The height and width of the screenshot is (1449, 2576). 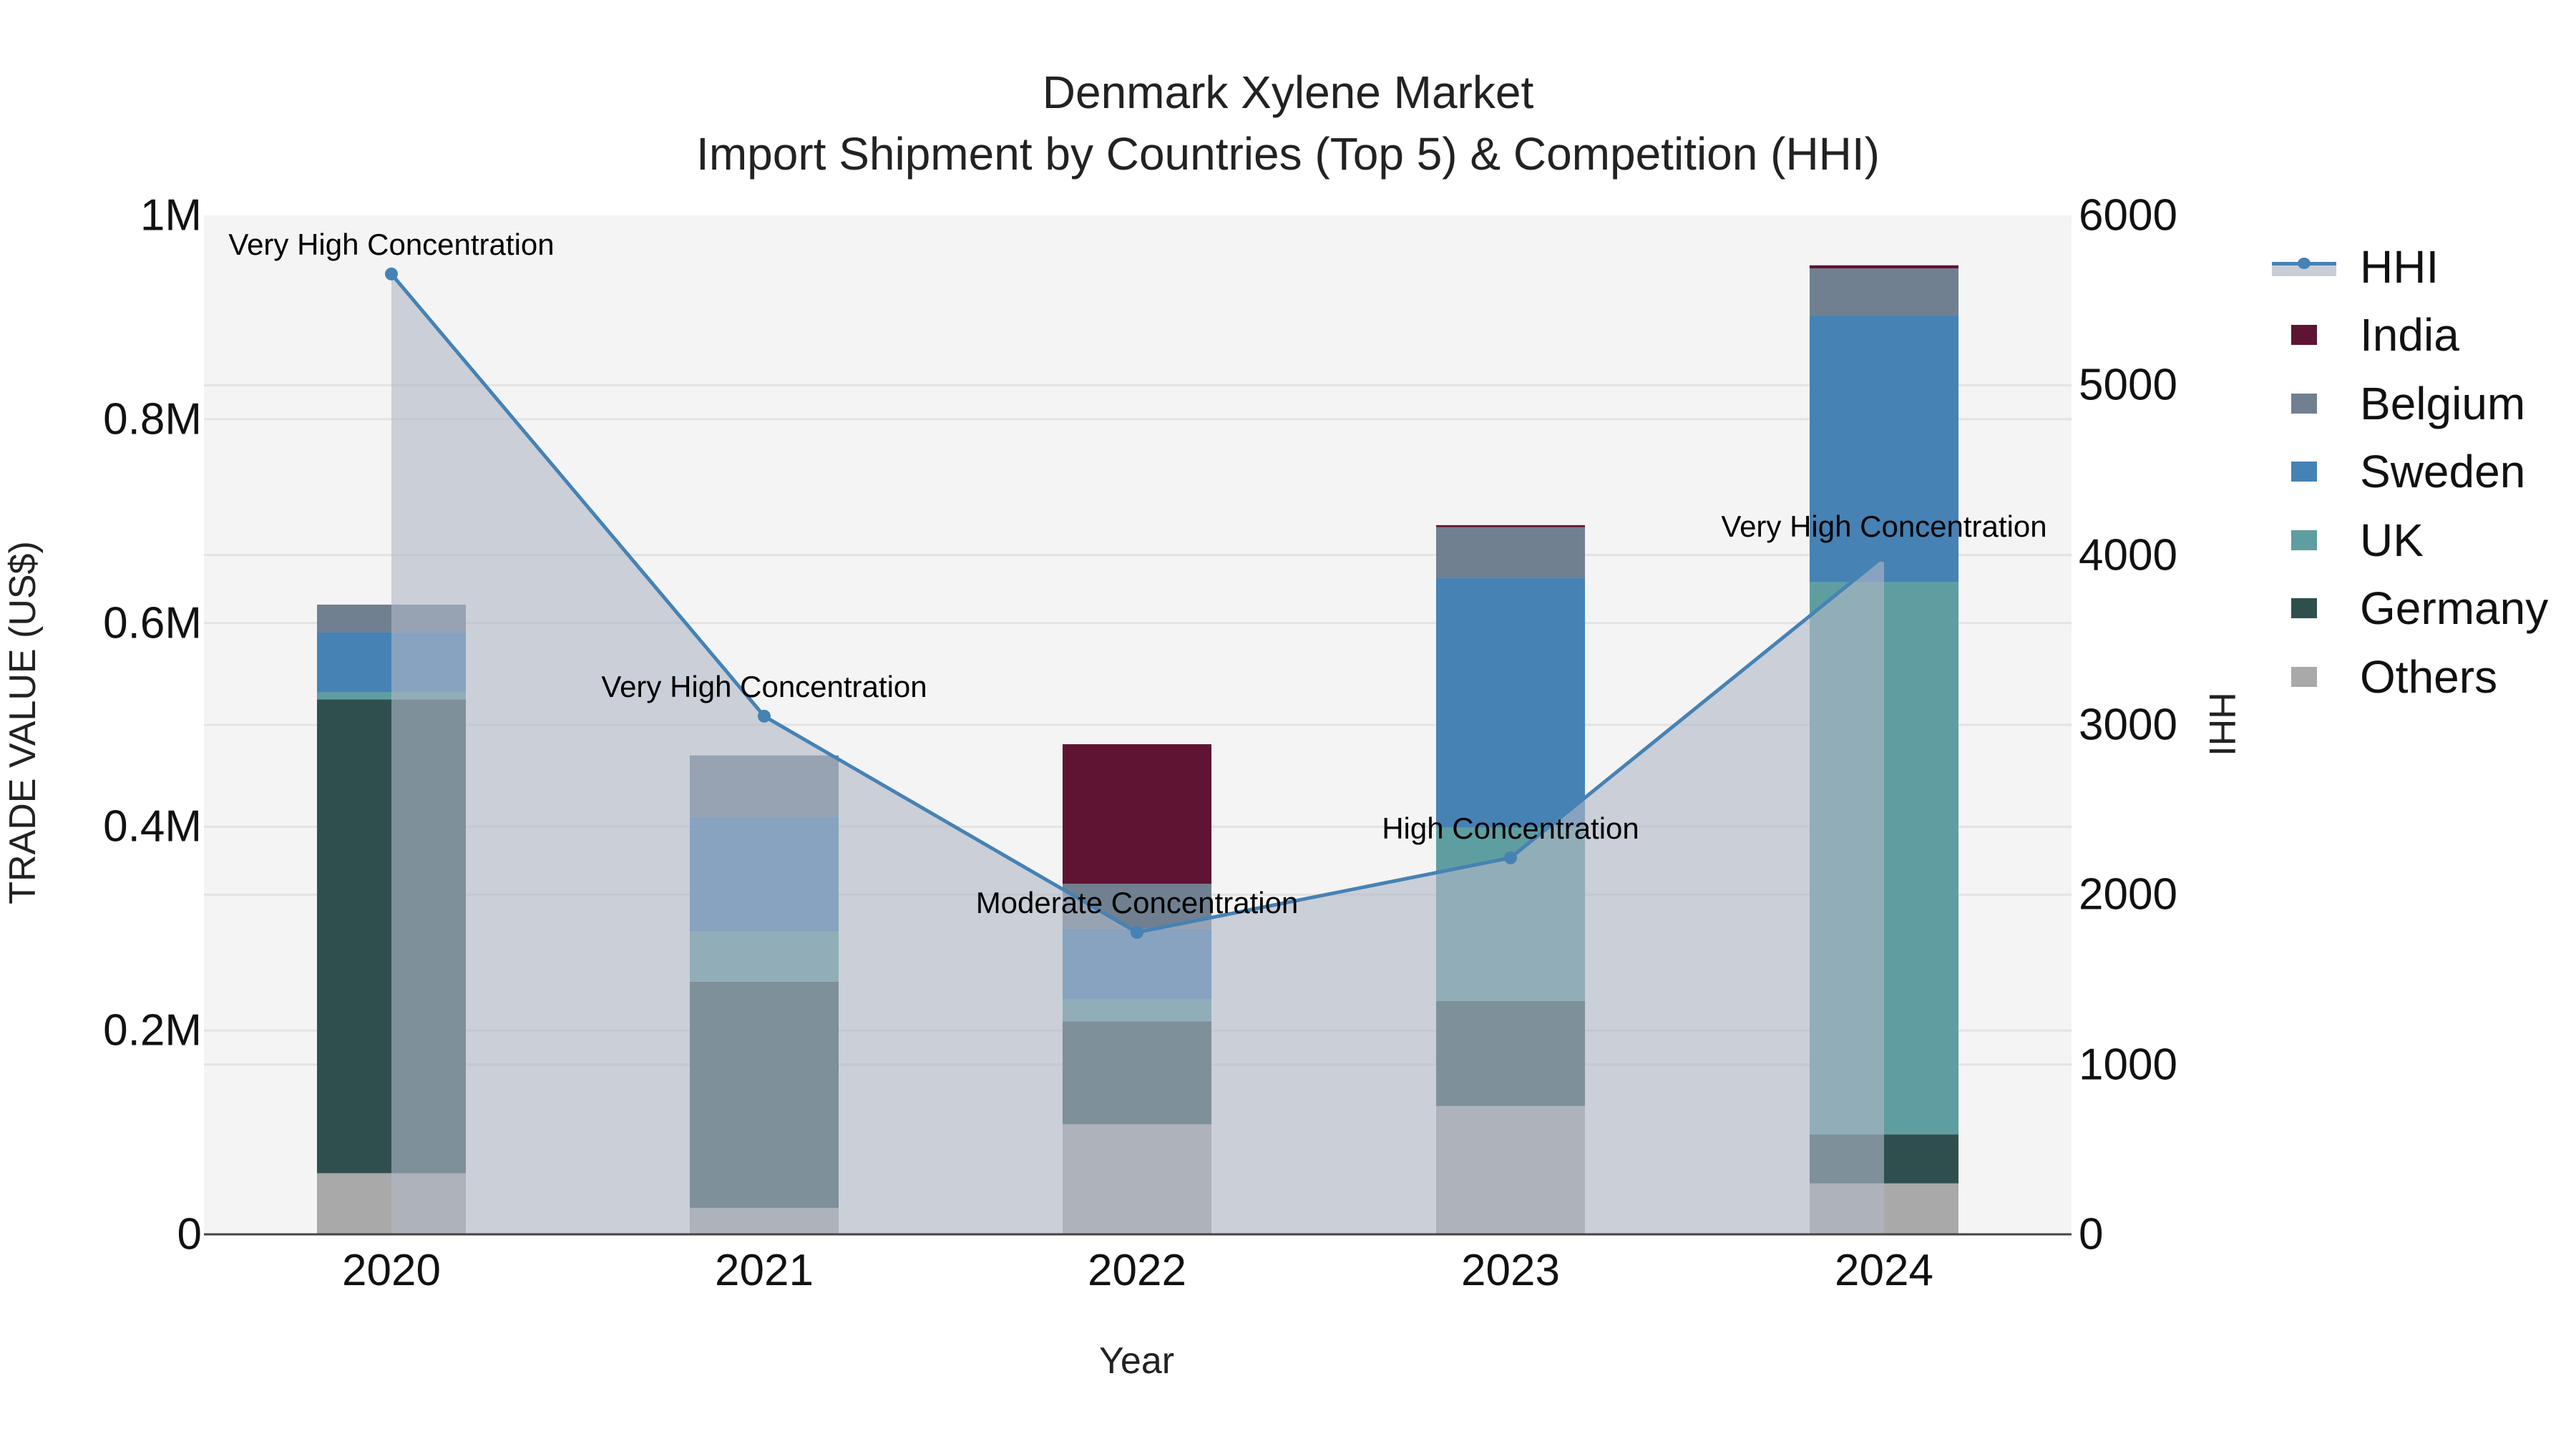 What do you see at coordinates (2128, 385) in the screenshot?
I see `y-right-tick-label: 5000` at bounding box center [2128, 385].